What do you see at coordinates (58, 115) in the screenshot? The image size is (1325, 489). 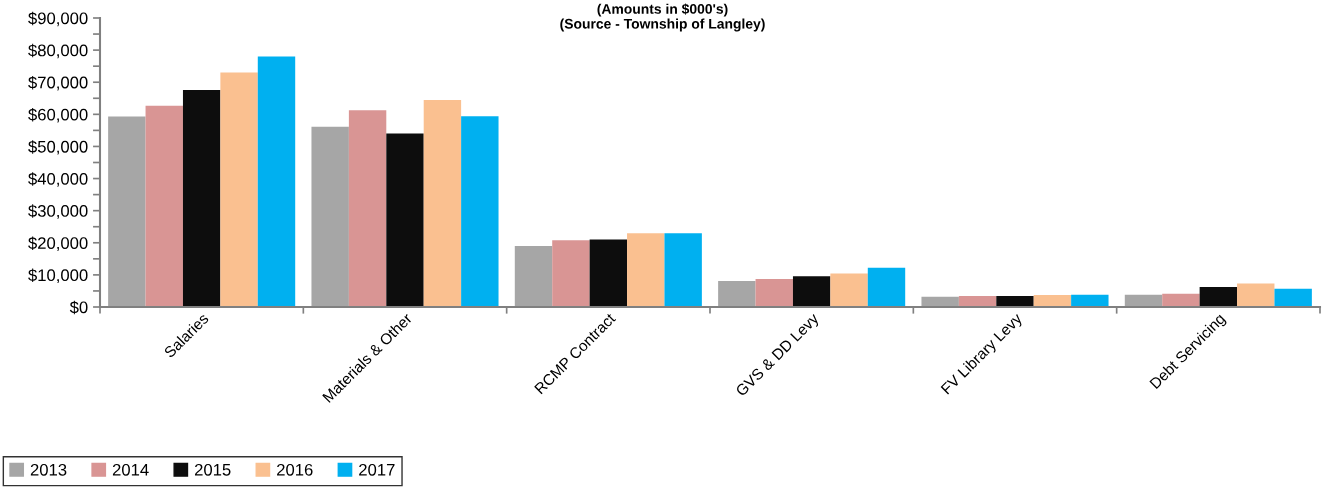 I see `y-tick-label: $60,000` at bounding box center [58, 115].